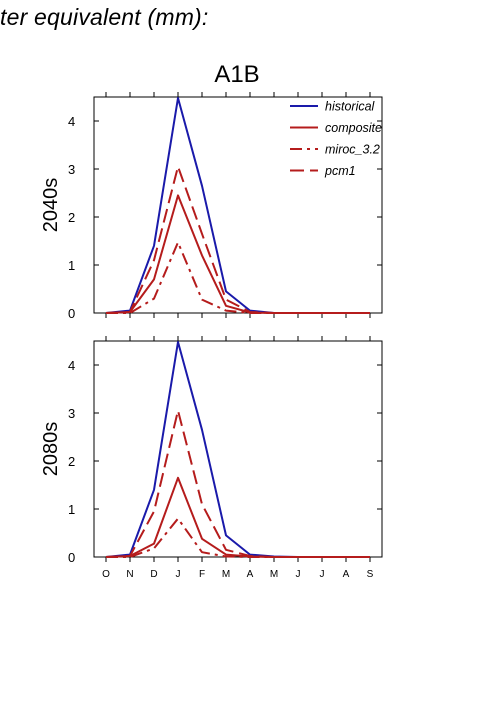 This screenshot has height=709, width=501. I want to click on panel-2080s-month-label: D, so click(153, 574).